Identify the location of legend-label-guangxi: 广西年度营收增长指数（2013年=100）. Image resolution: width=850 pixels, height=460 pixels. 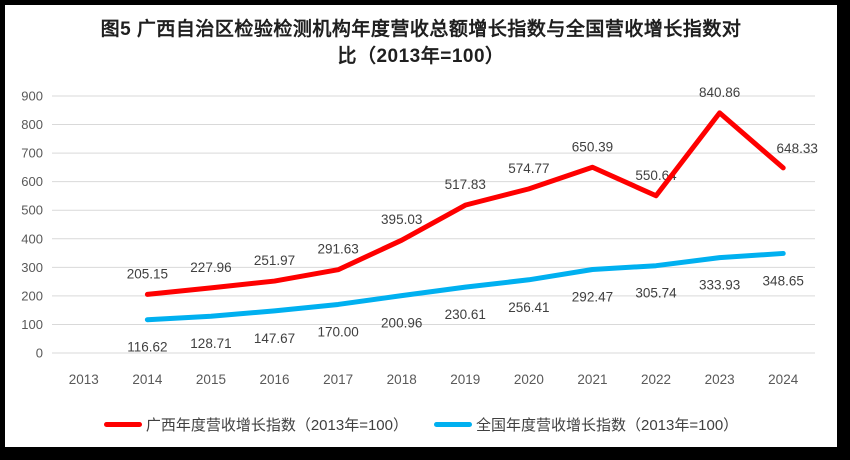
(276, 425).